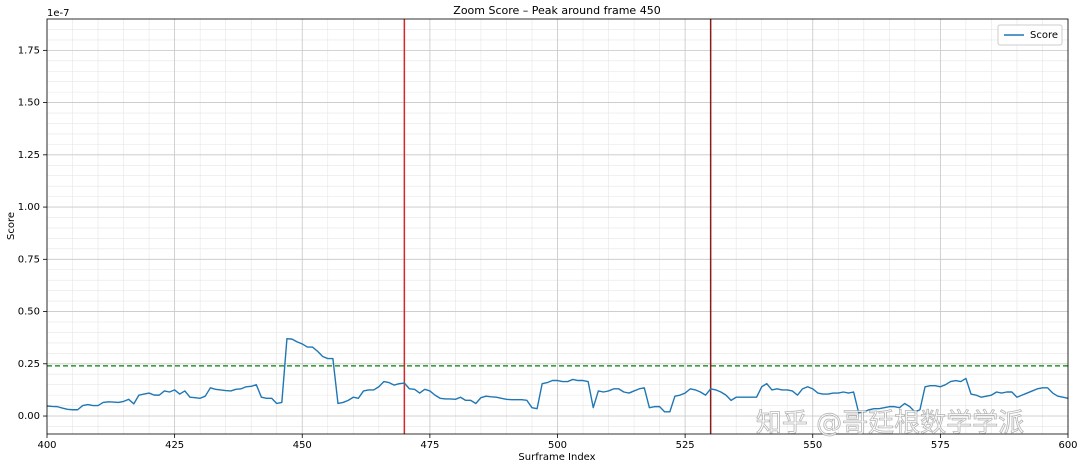 The image size is (1080, 469). What do you see at coordinates (29, 155) in the screenshot?
I see `y-tick-label: 1.25` at bounding box center [29, 155].